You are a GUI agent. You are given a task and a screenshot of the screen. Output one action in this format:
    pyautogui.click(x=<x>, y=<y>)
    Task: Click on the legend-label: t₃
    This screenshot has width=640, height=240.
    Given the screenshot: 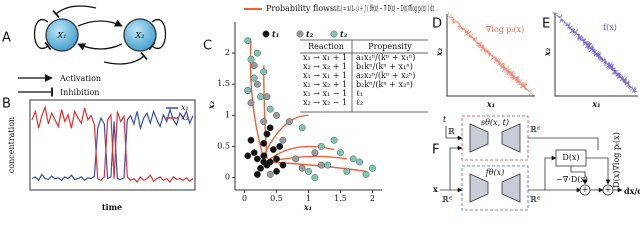 What is the action you would take?
    pyautogui.click(x=344, y=34)
    